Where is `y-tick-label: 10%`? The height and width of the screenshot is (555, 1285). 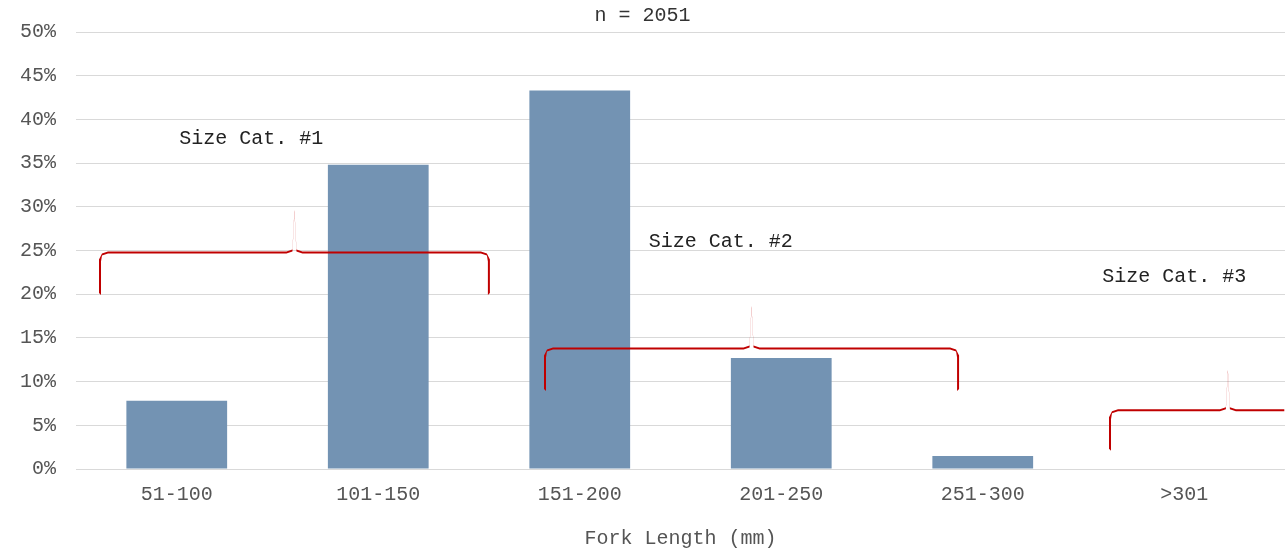
y-tick-label: 10% is located at coordinates (38, 381).